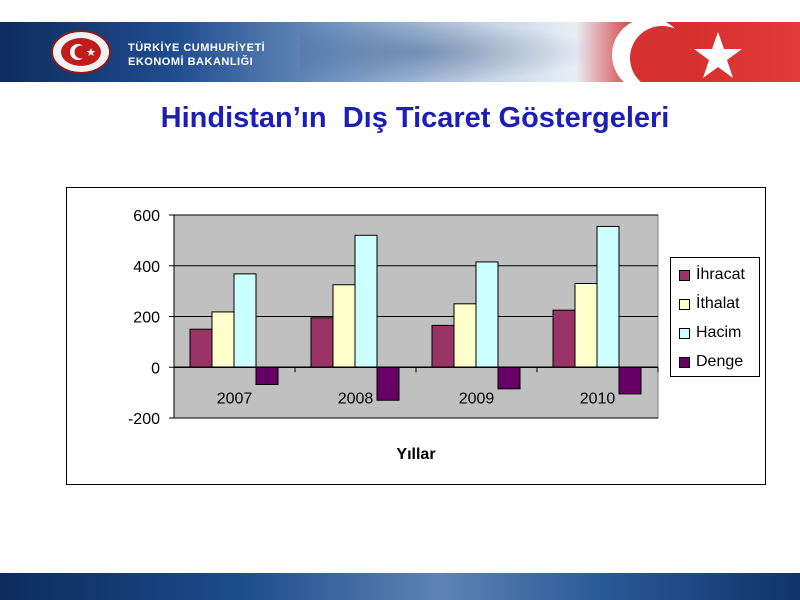  What do you see at coordinates (146, 216) in the screenshot?
I see `y-tick-label: 600` at bounding box center [146, 216].